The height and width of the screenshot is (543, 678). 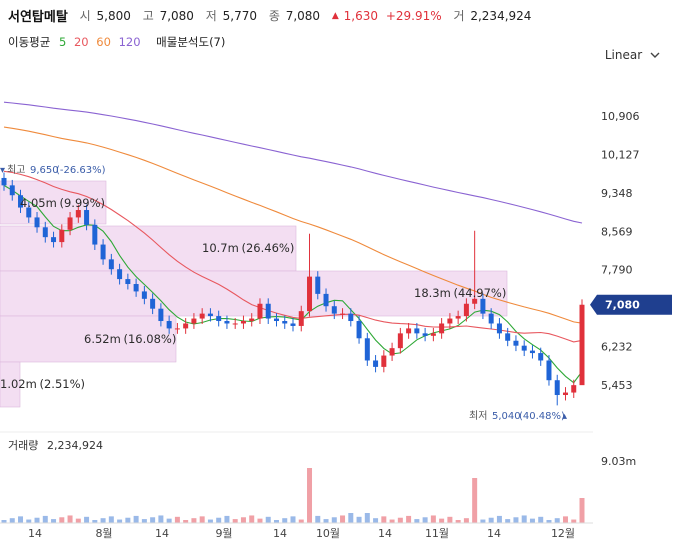 I want to click on current-price-tag, so click(x=631, y=304).